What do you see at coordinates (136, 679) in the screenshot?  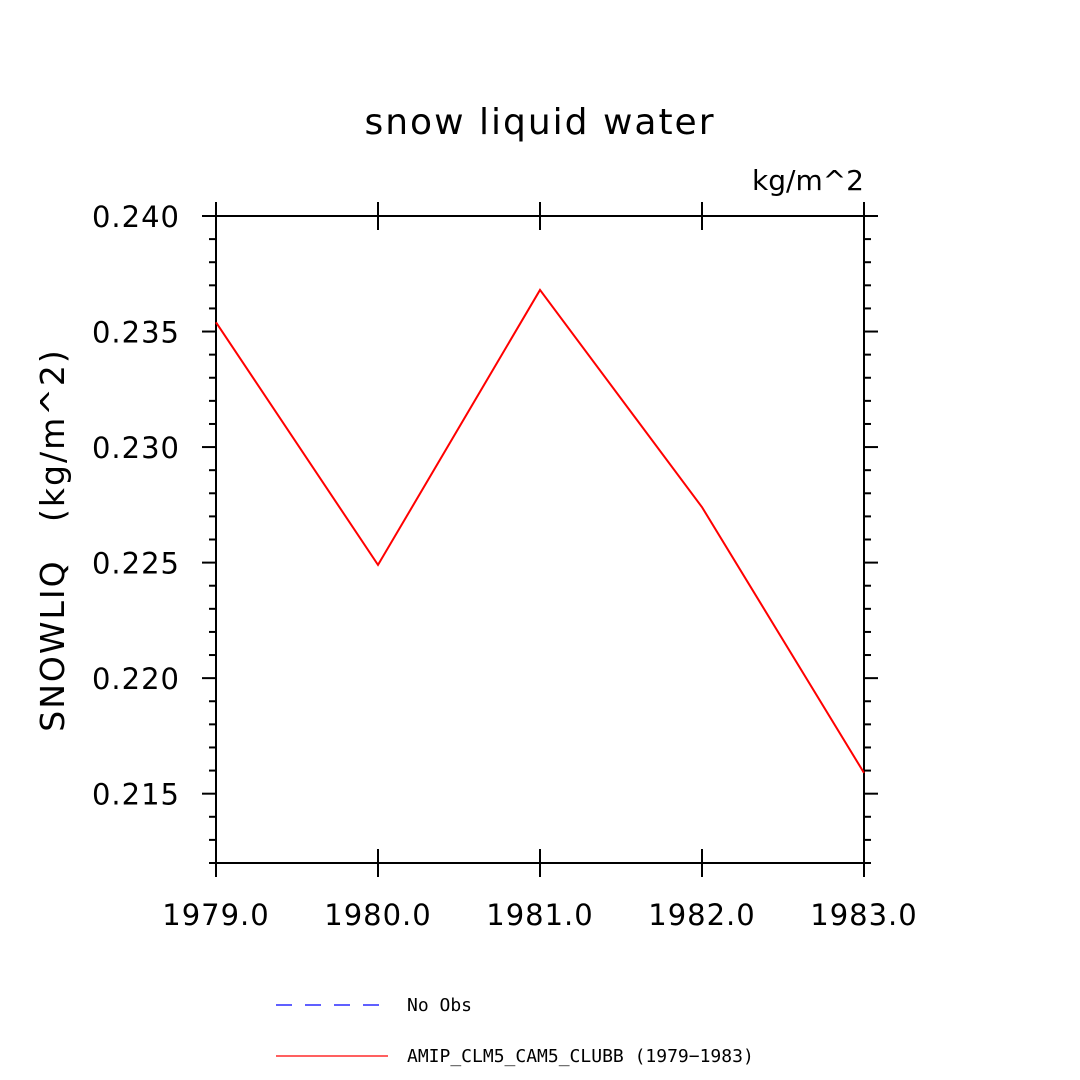 I see `y-tick-label: 0.220` at bounding box center [136, 679].